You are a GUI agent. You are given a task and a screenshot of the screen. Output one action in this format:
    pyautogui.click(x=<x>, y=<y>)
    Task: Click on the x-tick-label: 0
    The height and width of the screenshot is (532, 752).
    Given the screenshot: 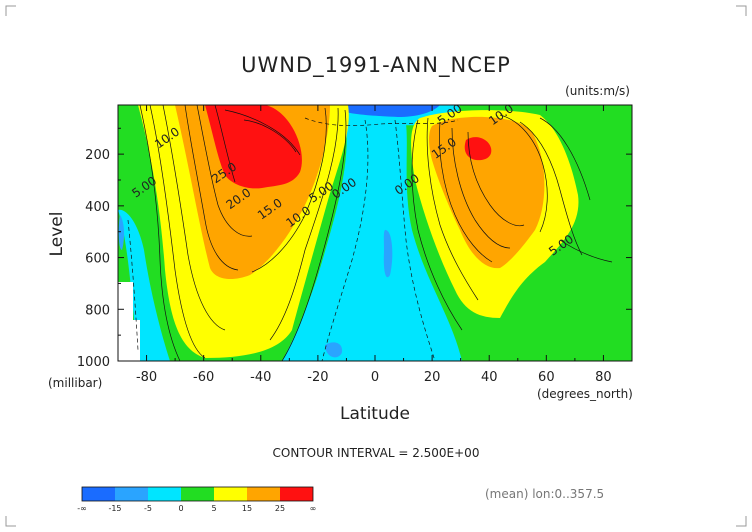 What is the action you would take?
    pyautogui.click(x=375, y=377)
    